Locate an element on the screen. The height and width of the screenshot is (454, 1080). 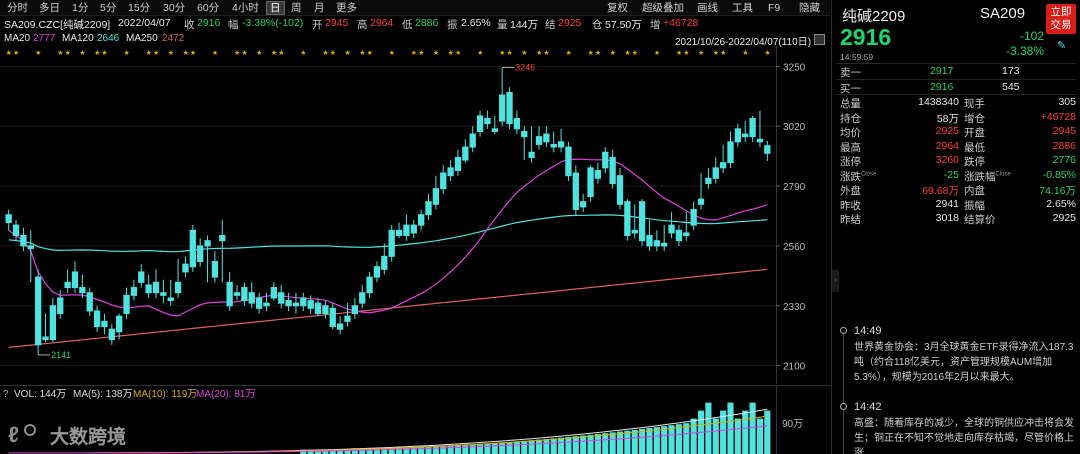
ma20-label: MA20 is located at coordinates (17, 38).